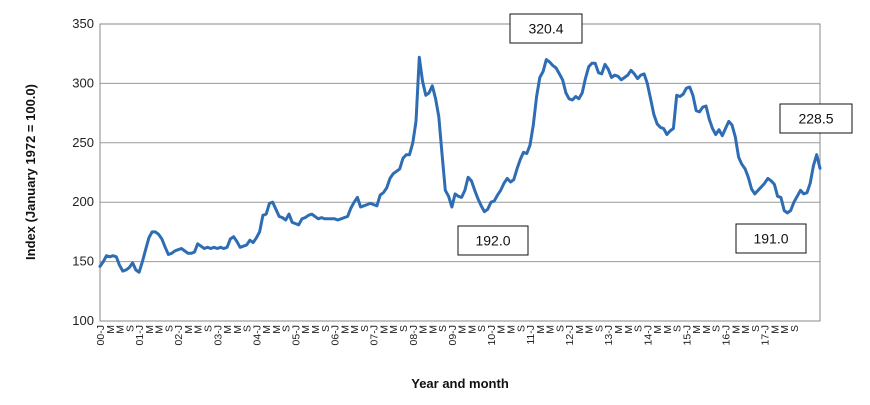 The image size is (870, 405). What do you see at coordinates (460, 383) in the screenshot?
I see `x-axis-title: Year and month` at bounding box center [460, 383].